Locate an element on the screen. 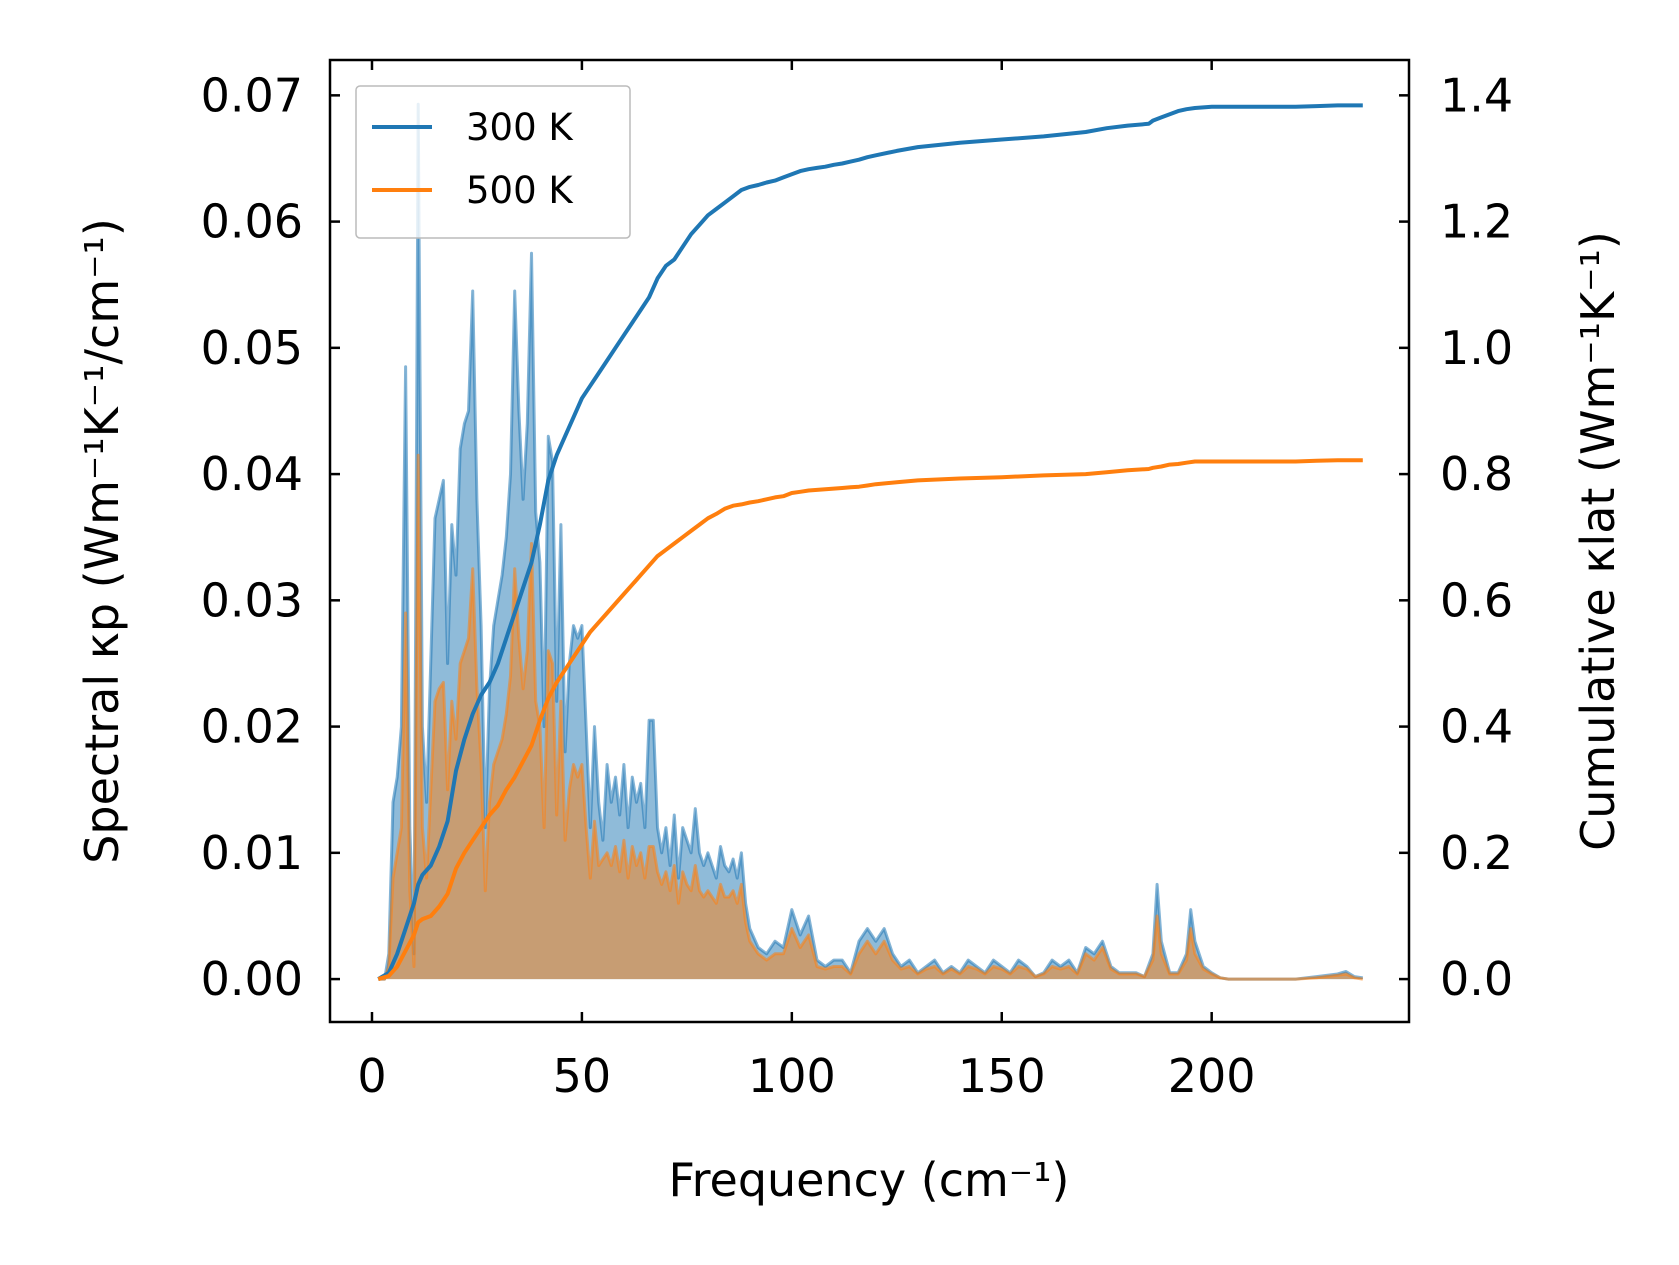 The width and height of the screenshot is (1679, 1265). y-right-tick-label: 0.8 is located at coordinates (1476, 474).